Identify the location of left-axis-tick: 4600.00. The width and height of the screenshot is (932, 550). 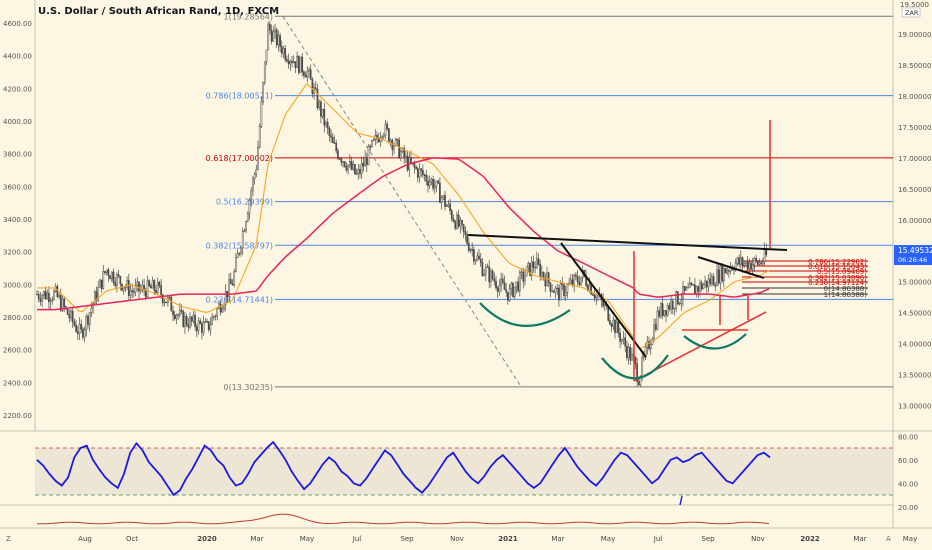
(17, 24).